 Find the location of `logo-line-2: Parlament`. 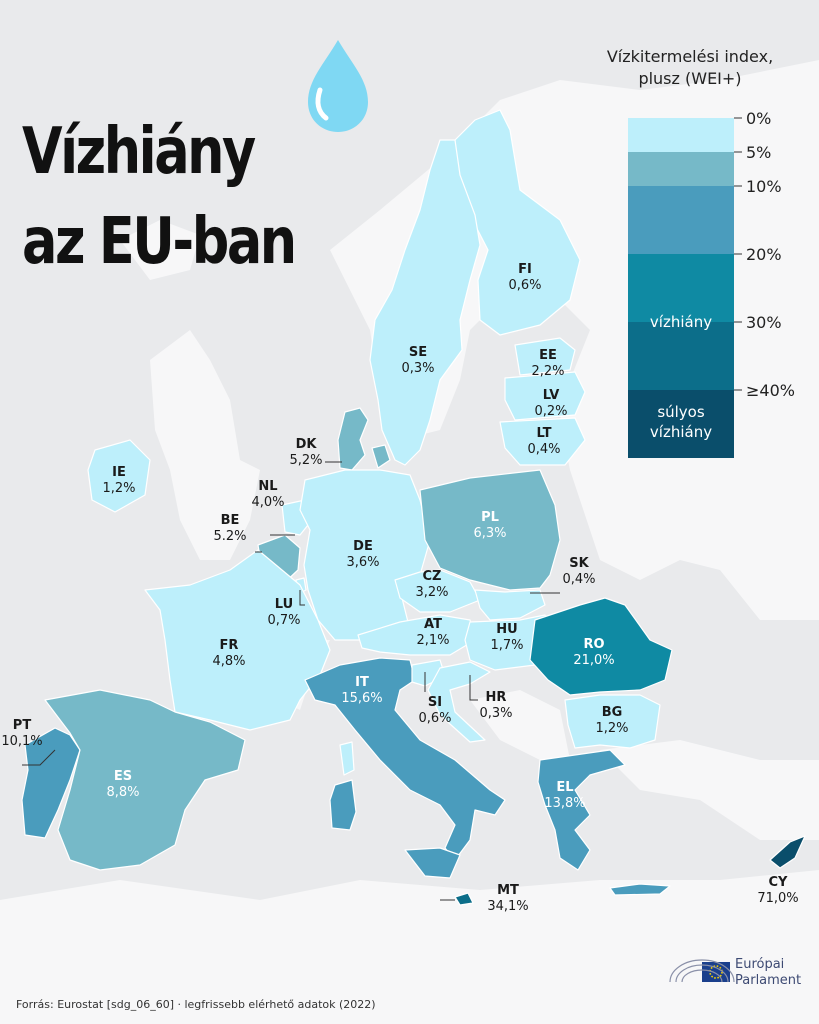

logo-line-2: Parlament is located at coordinates (768, 980).